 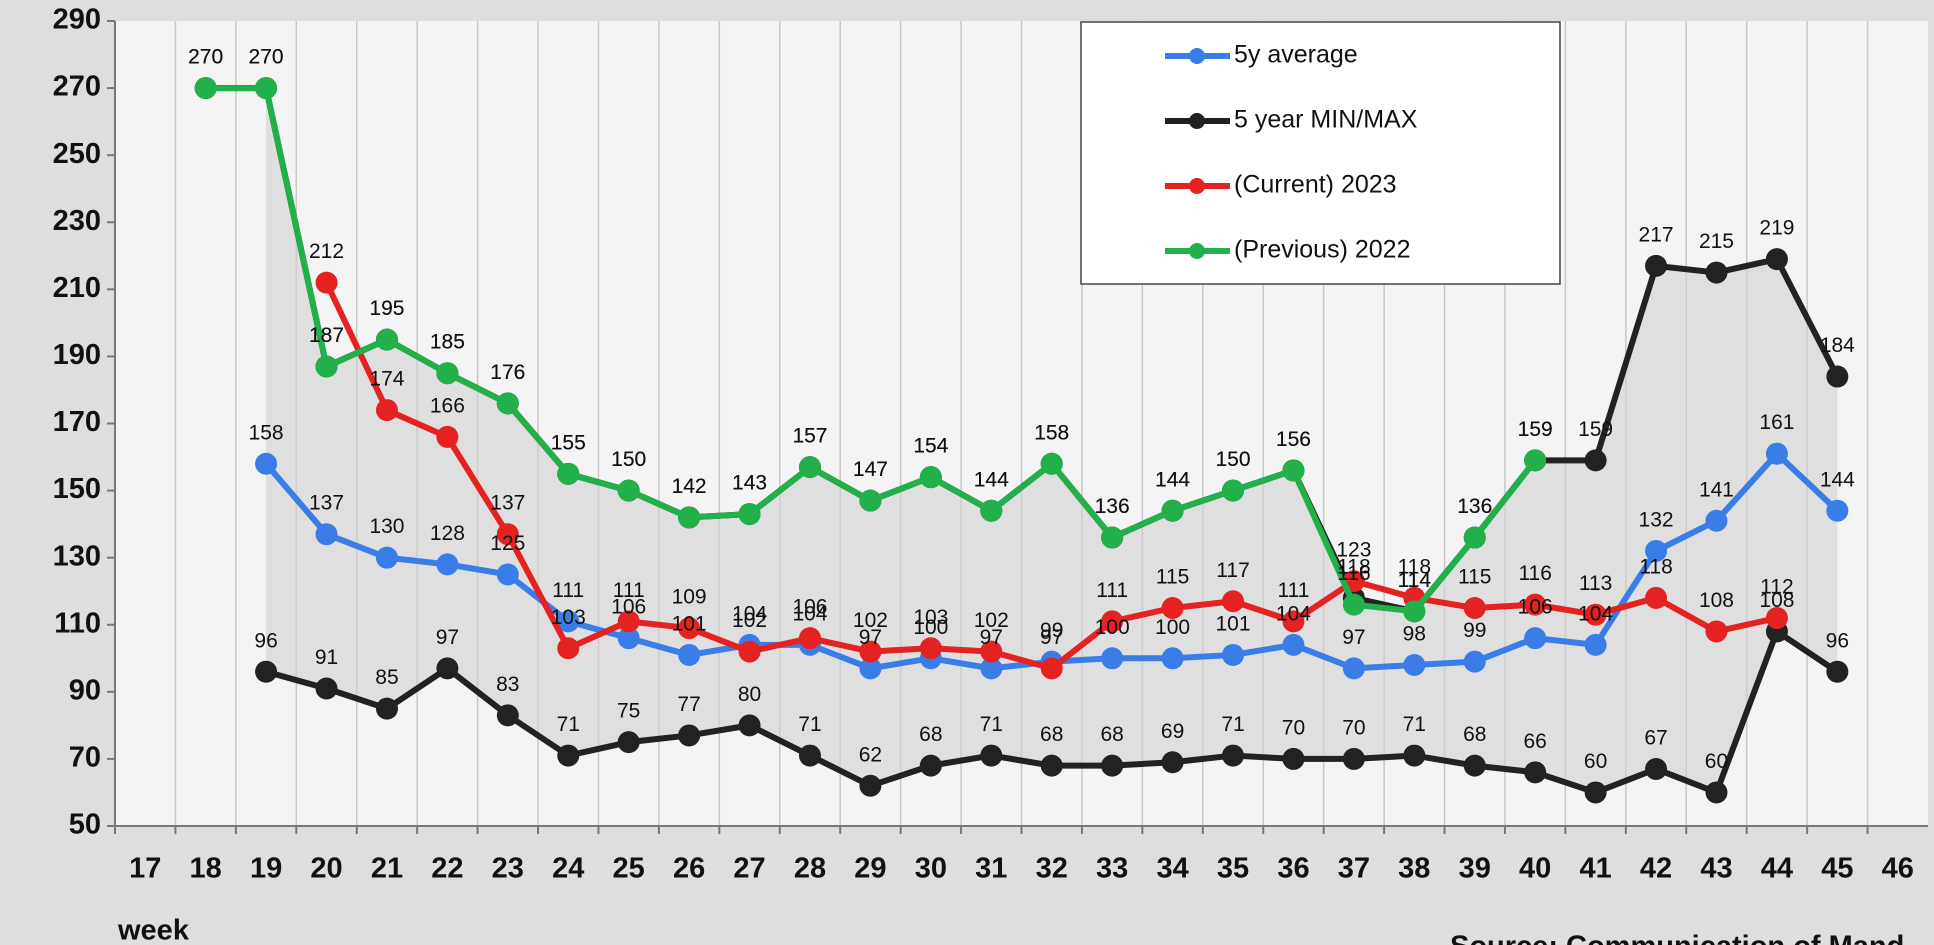 I want to click on legend-box, so click(x=1320, y=153).